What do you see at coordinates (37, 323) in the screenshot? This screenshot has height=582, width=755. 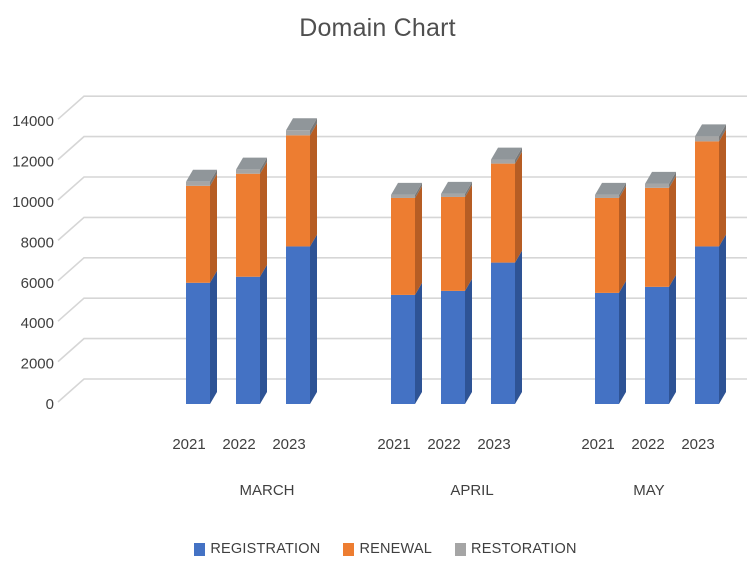 I see `y-axis-tick-label: 4000` at bounding box center [37, 323].